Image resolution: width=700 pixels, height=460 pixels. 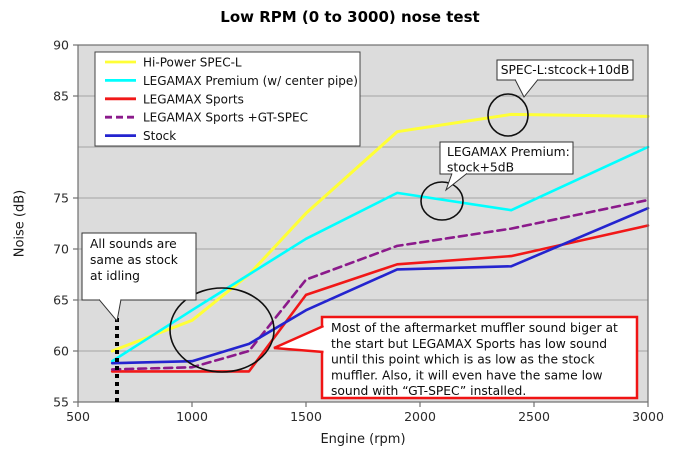 I want to click on idle-note-box, so click(x=139, y=266).